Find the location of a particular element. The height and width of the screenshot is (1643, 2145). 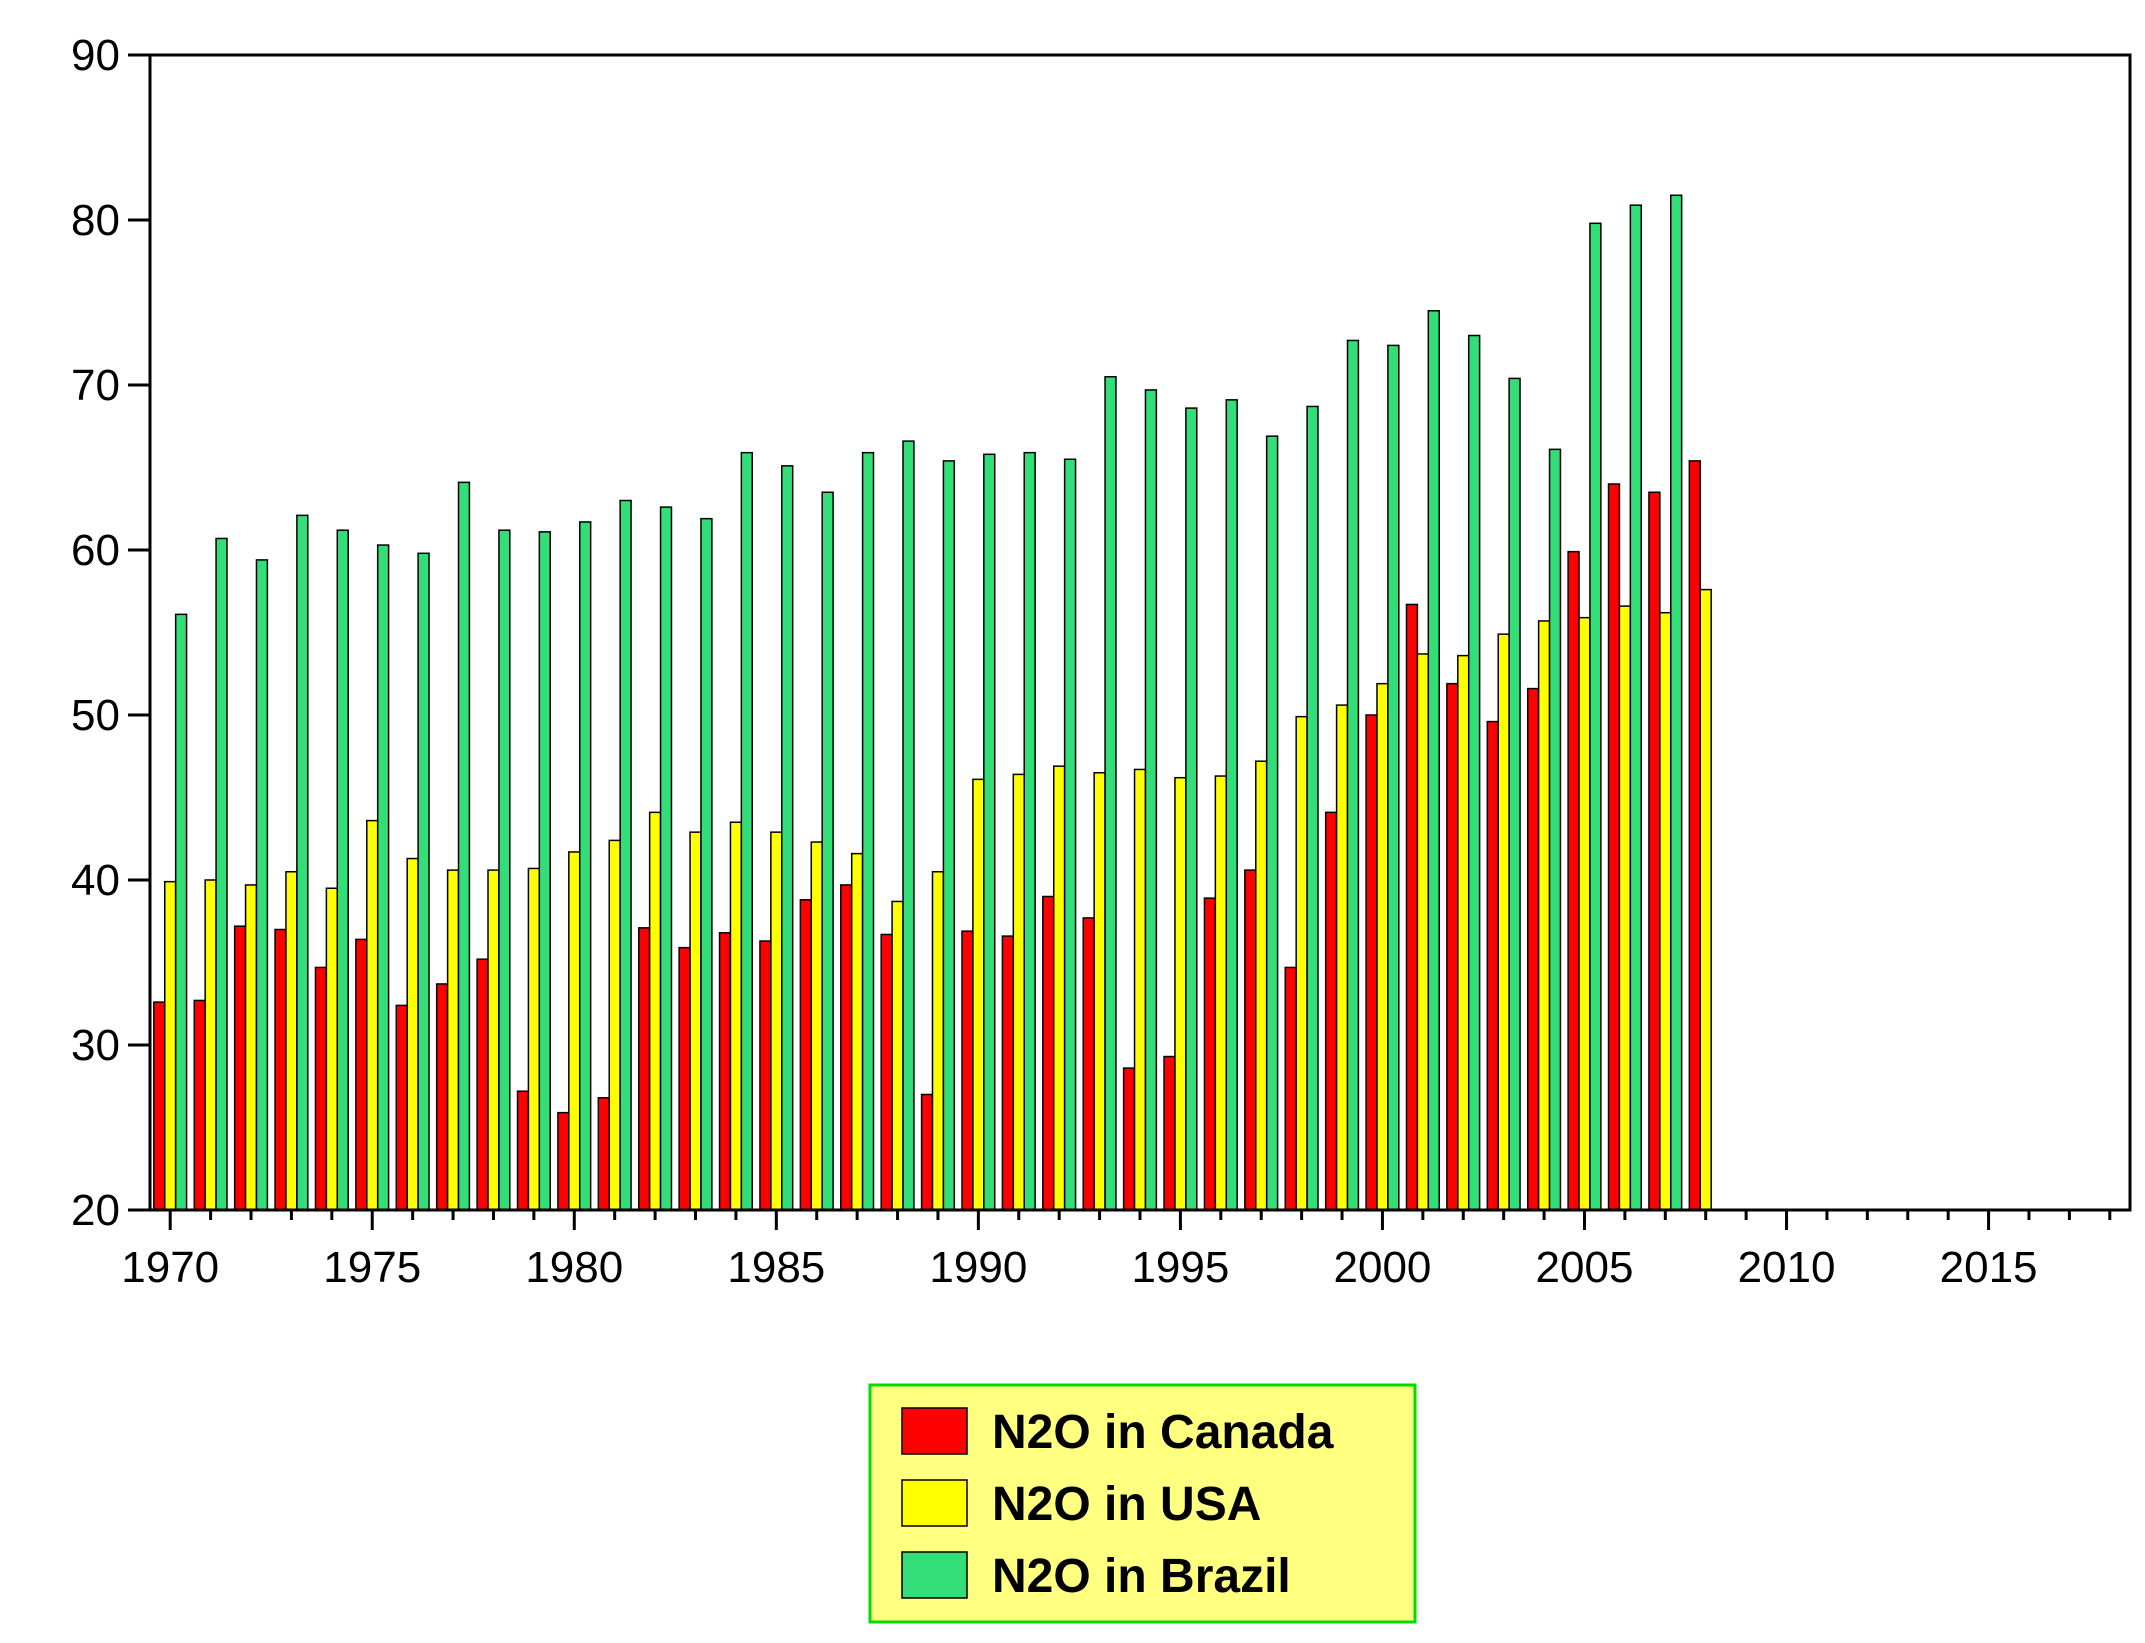

bar-n2o-in-brazil-2000 is located at coordinates (1393, 777).